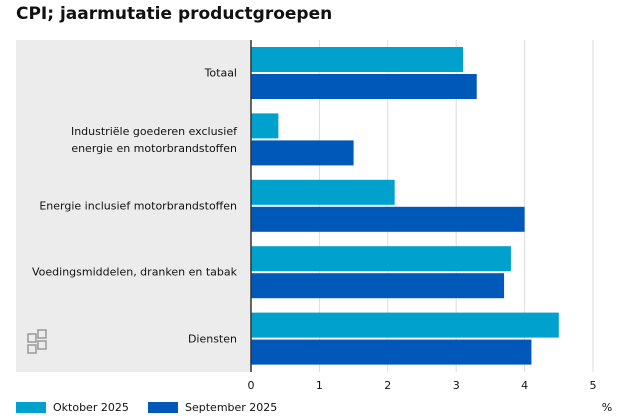 The image size is (627, 418). I want to click on x-tick-label: 4, so click(524, 385).